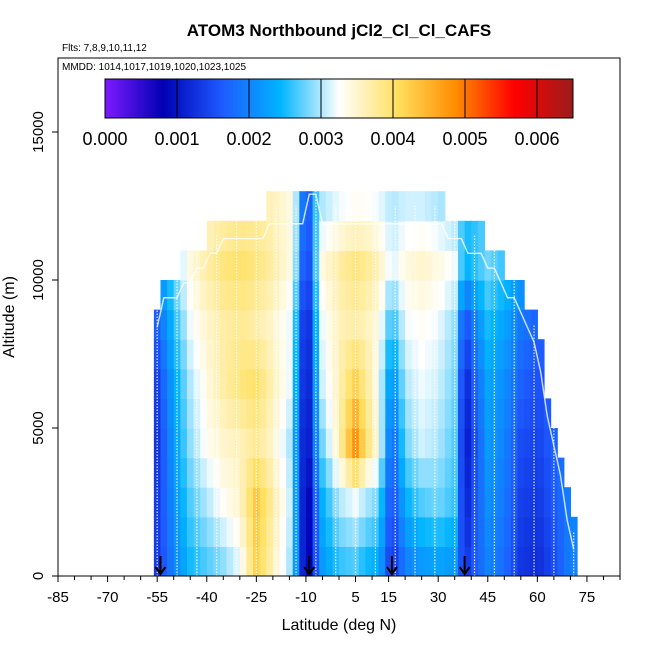 The width and height of the screenshot is (650, 650). I want to click on colorbar-ticks: 0.000 0.001 0.002 0.003 0.004 0.005 0.006, so click(321, 114).